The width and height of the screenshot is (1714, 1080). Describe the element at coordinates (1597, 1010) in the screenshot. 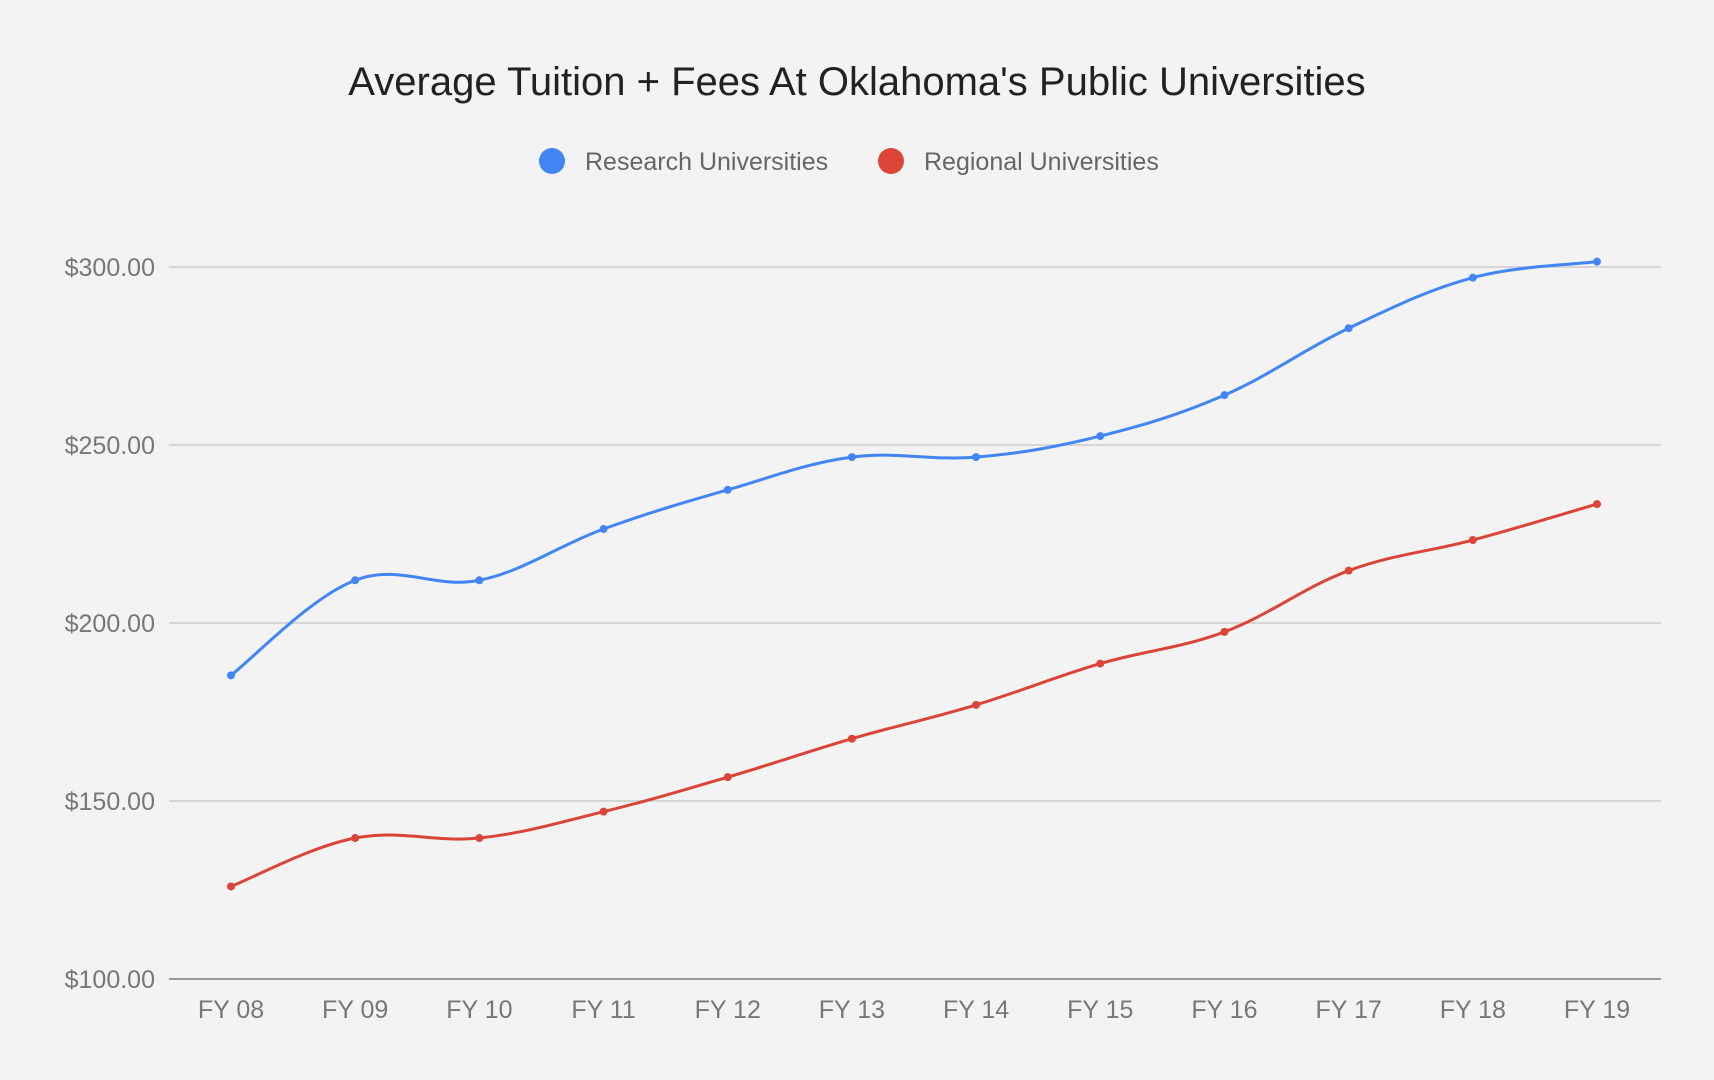

I see `x-tick-label: FY 19` at that location.